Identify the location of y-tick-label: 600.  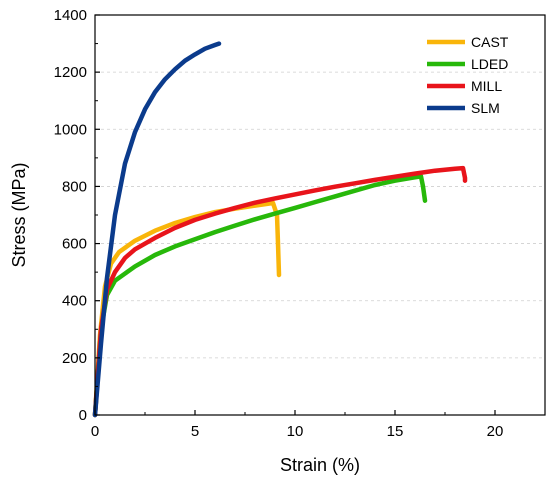
(74, 244).